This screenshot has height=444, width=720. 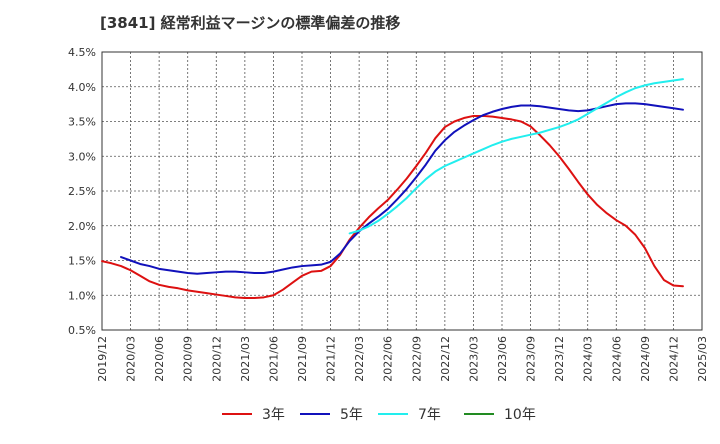 What do you see at coordinates (82, 191) in the screenshot?
I see `y-tick-label: 2.5%` at bounding box center [82, 191].